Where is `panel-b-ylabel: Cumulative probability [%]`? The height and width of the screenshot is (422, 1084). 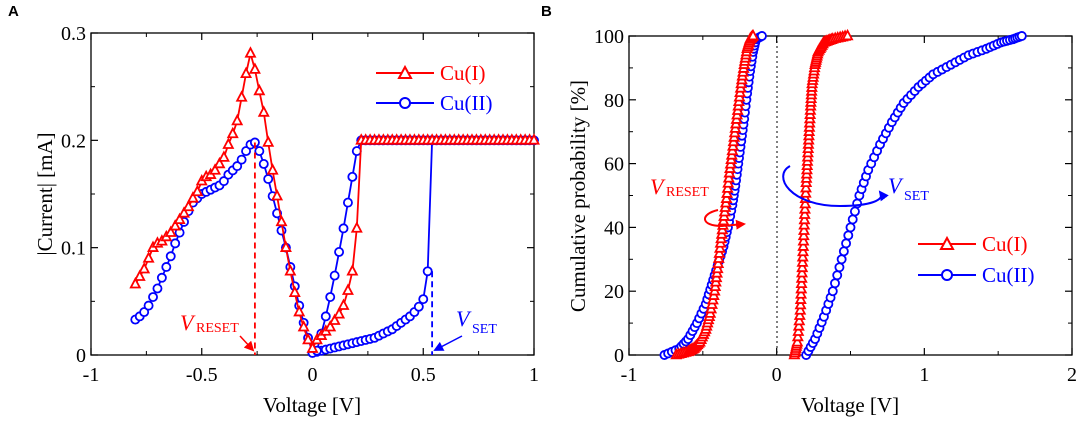
panel-b-ylabel: Cumulative probability [%] is located at coordinates (578, 196).